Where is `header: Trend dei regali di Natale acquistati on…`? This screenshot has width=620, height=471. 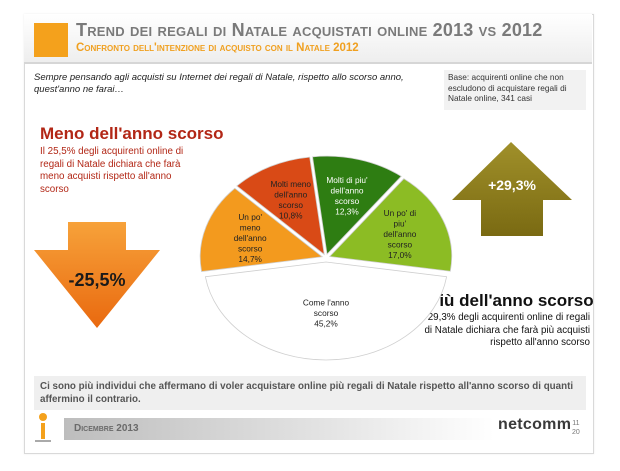
header: Trend dei regali di Natale acquistati on… is located at coordinates (308, 39).